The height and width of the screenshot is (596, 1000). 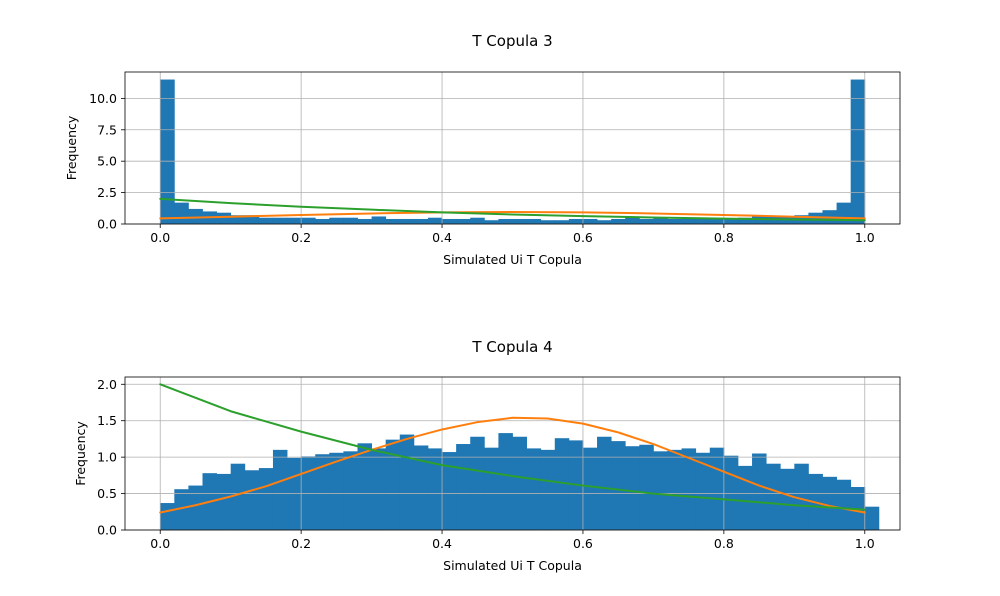 I want to click on chart-title: T Copula 4, so click(x=511, y=347).